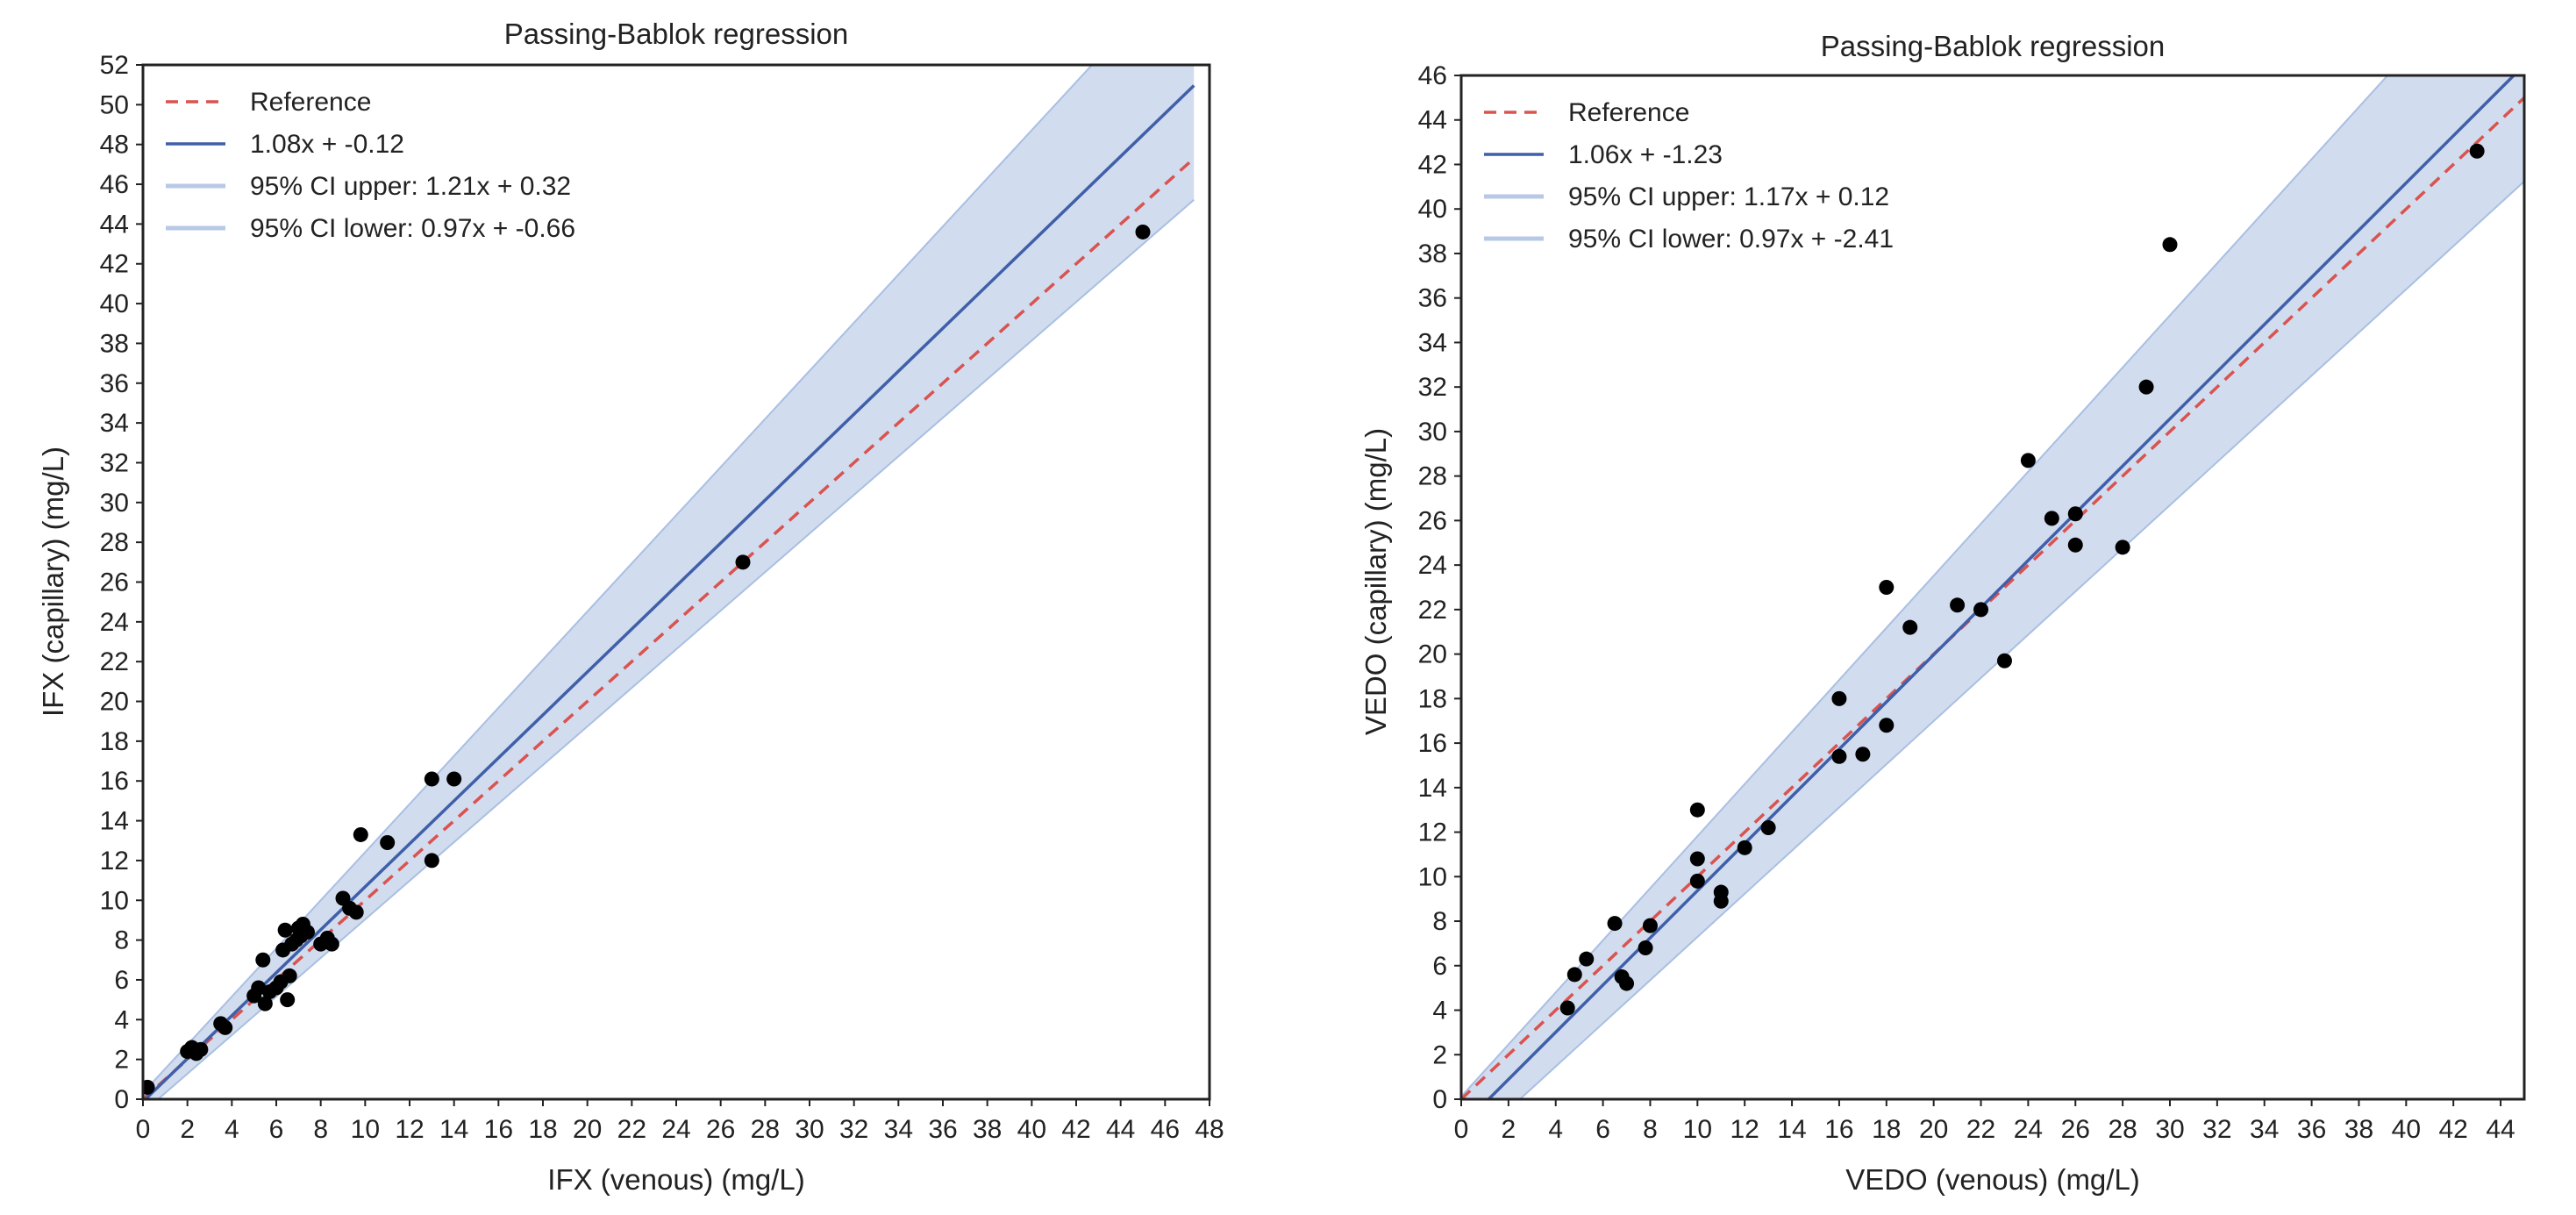 Image resolution: width=2576 pixels, height=1215 pixels. Describe the element at coordinates (1433, 476) in the screenshot. I see `y-tick-label: 28` at that location.